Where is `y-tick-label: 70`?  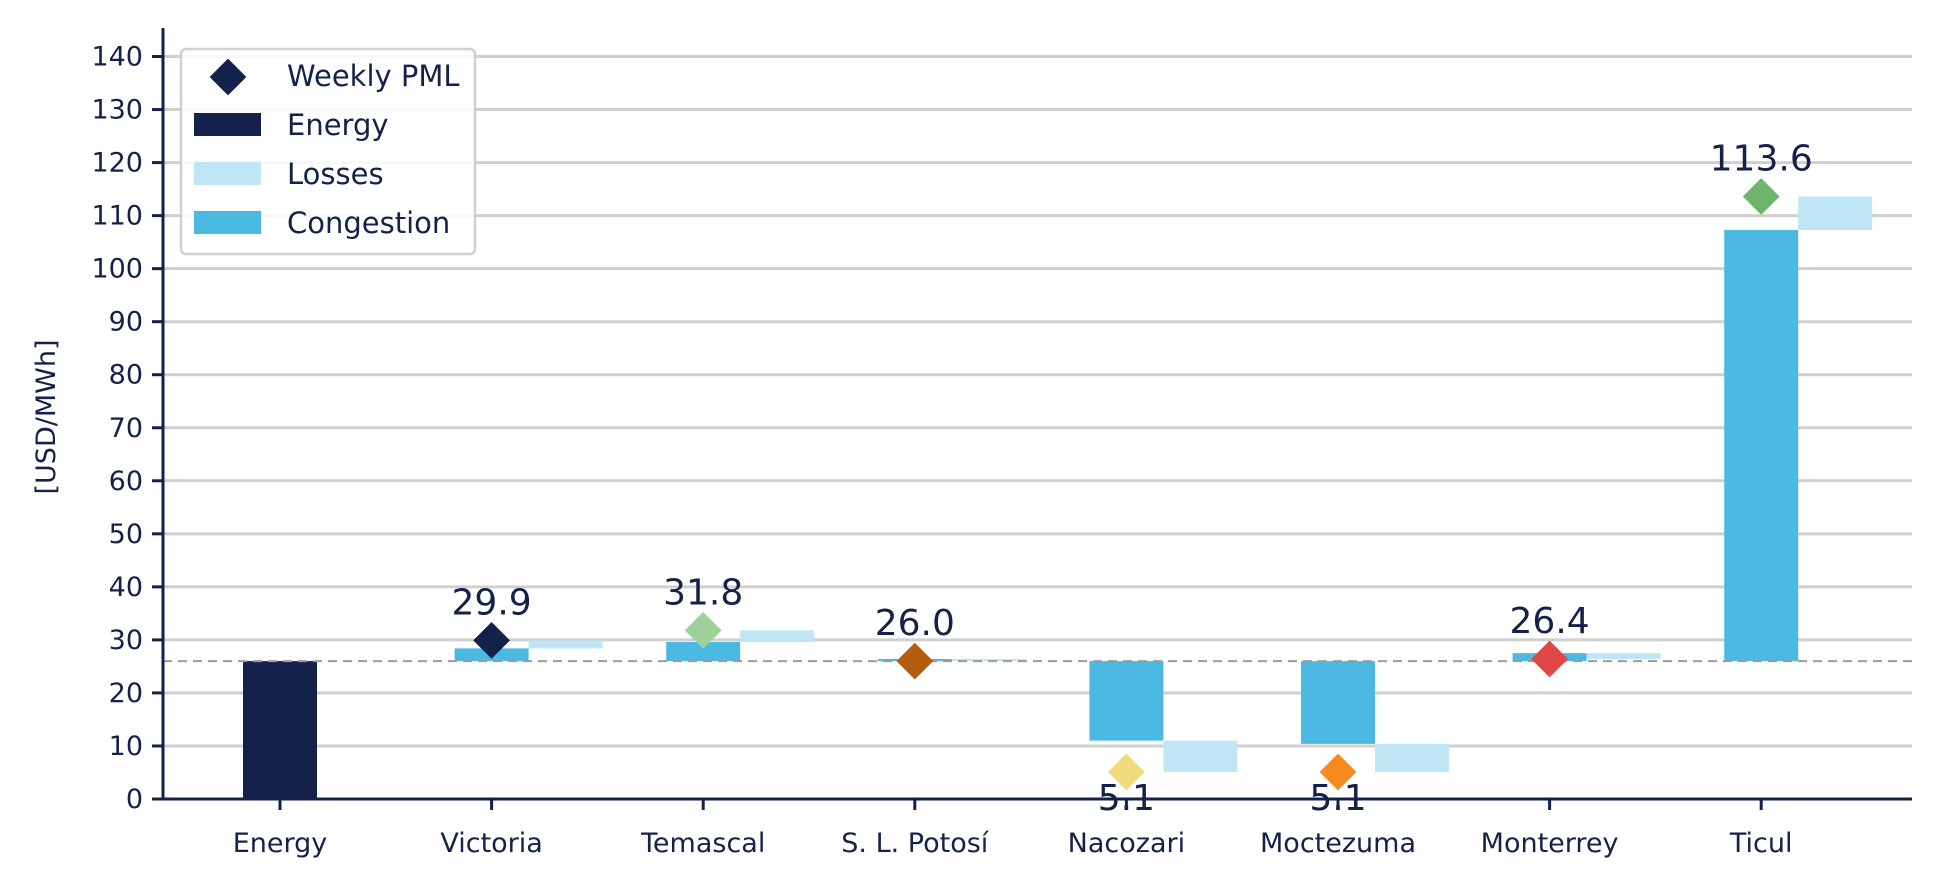 y-tick-label: 70 is located at coordinates (126, 428).